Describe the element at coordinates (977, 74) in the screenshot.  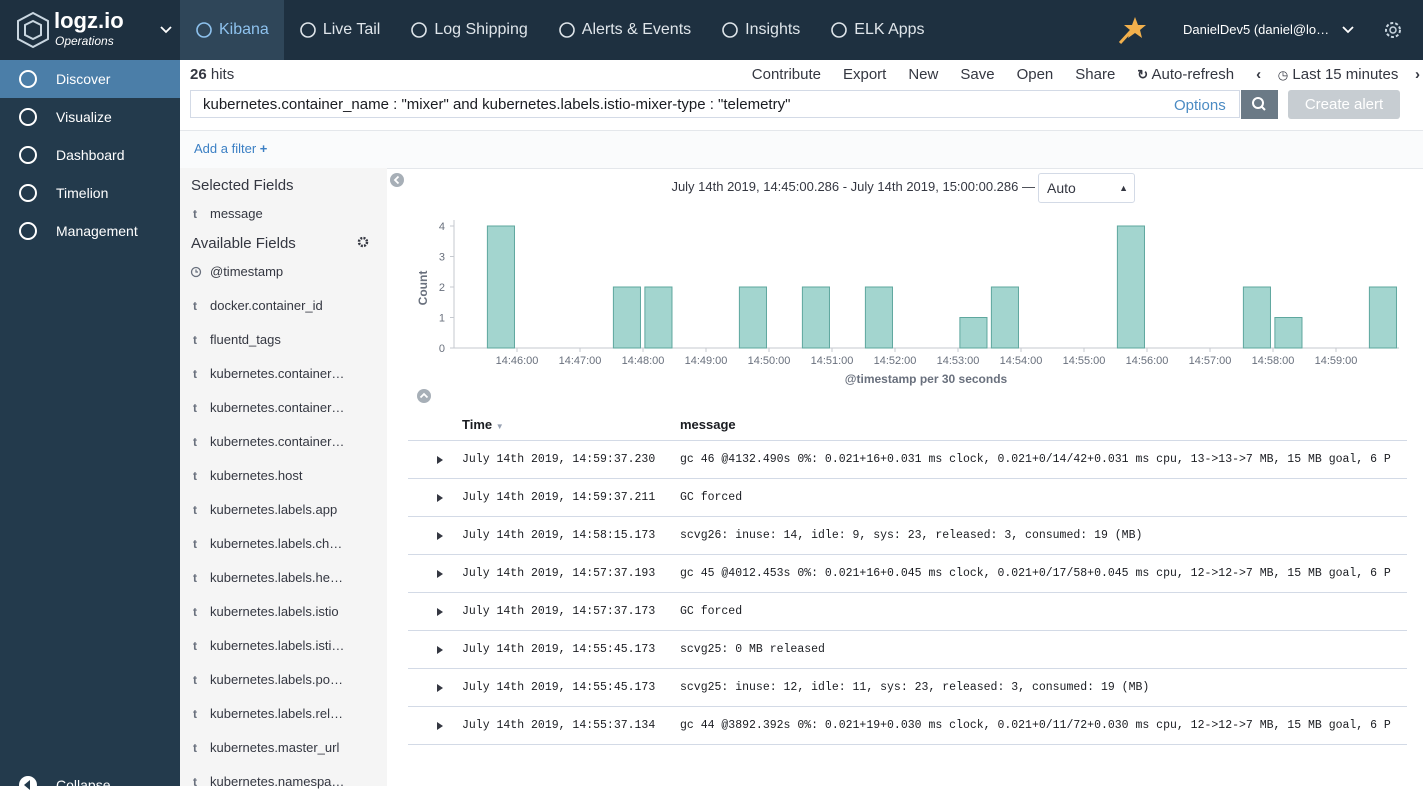
I see `toolbar-action: Save` at that location.